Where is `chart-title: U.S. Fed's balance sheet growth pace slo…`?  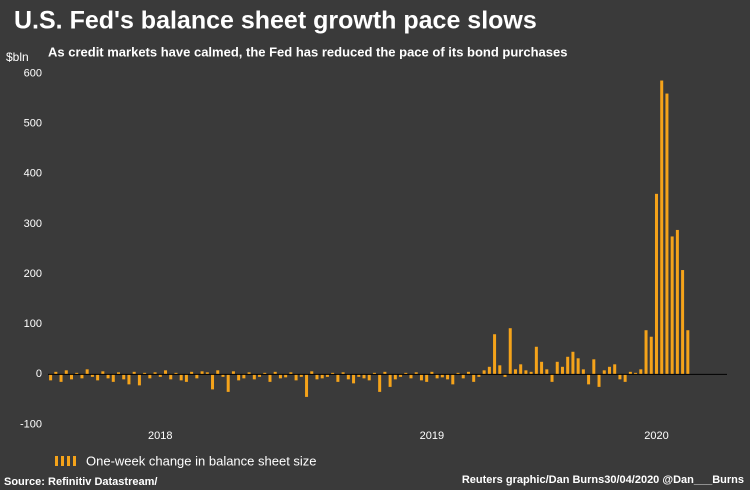 chart-title: U.S. Fed's balance sheet growth pace slo… is located at coordinates (275, 21).